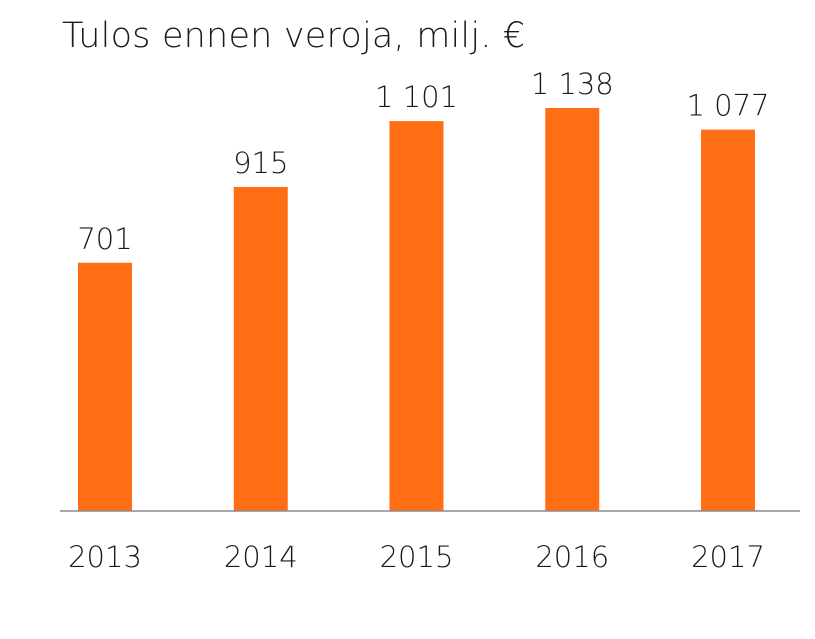  What do you see at coordinates (728, 557) in the screenshot?
I see `x-tick-label: 2017` at bounding box center [728, 557].